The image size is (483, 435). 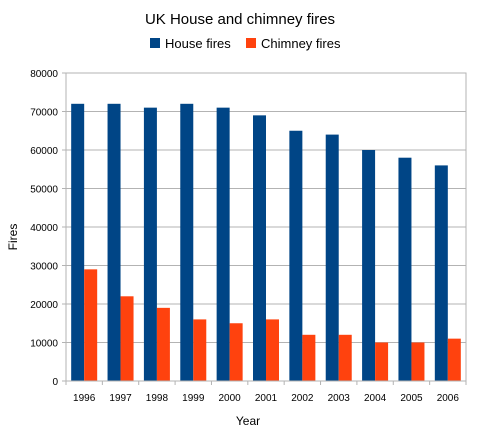 What do you see at coordinates (84, 398) in the screenshot?
I see `x-tick-label: 1996` at bounding box center [84, 398].